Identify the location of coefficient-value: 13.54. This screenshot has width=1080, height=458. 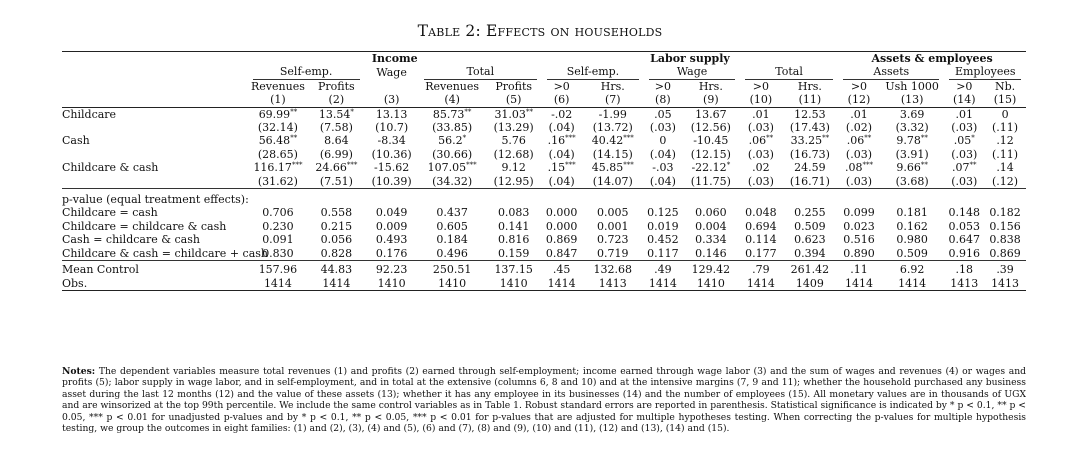
(334, 114).